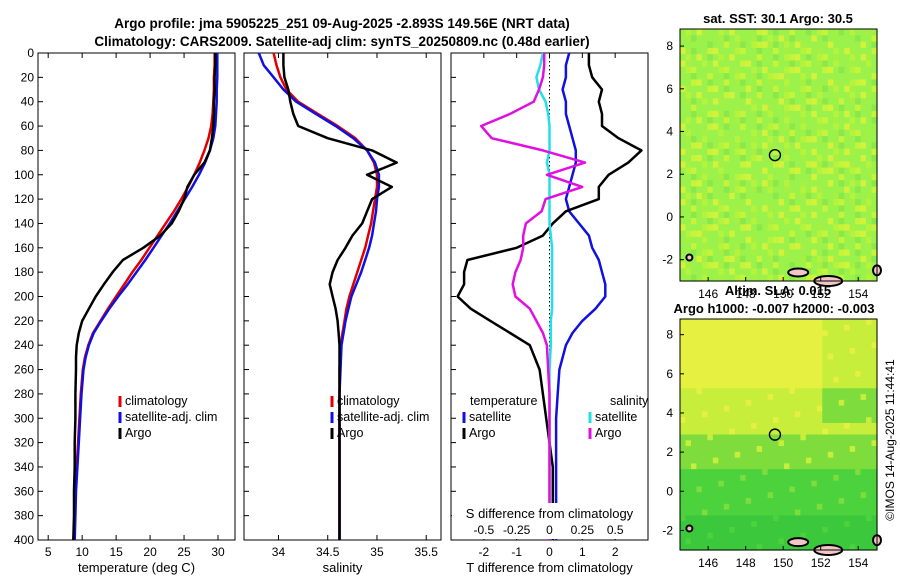 Image resolution: width=900 pixels, height=580 pixels. I want to click on map-y-tick-label: 0, so click(669, 217).